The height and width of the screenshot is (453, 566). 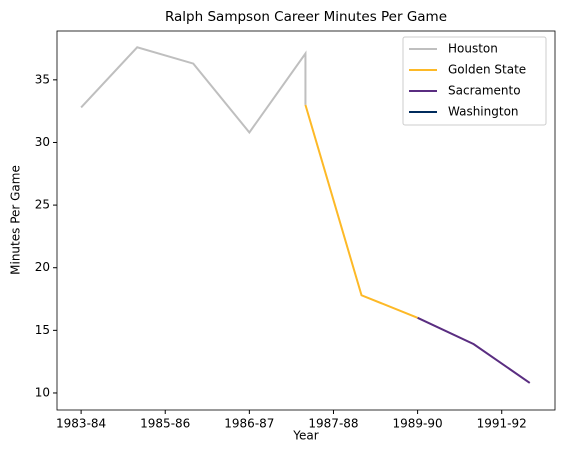 I want to click on x-tick-label: 1989-90, so click(x=418, y=424).